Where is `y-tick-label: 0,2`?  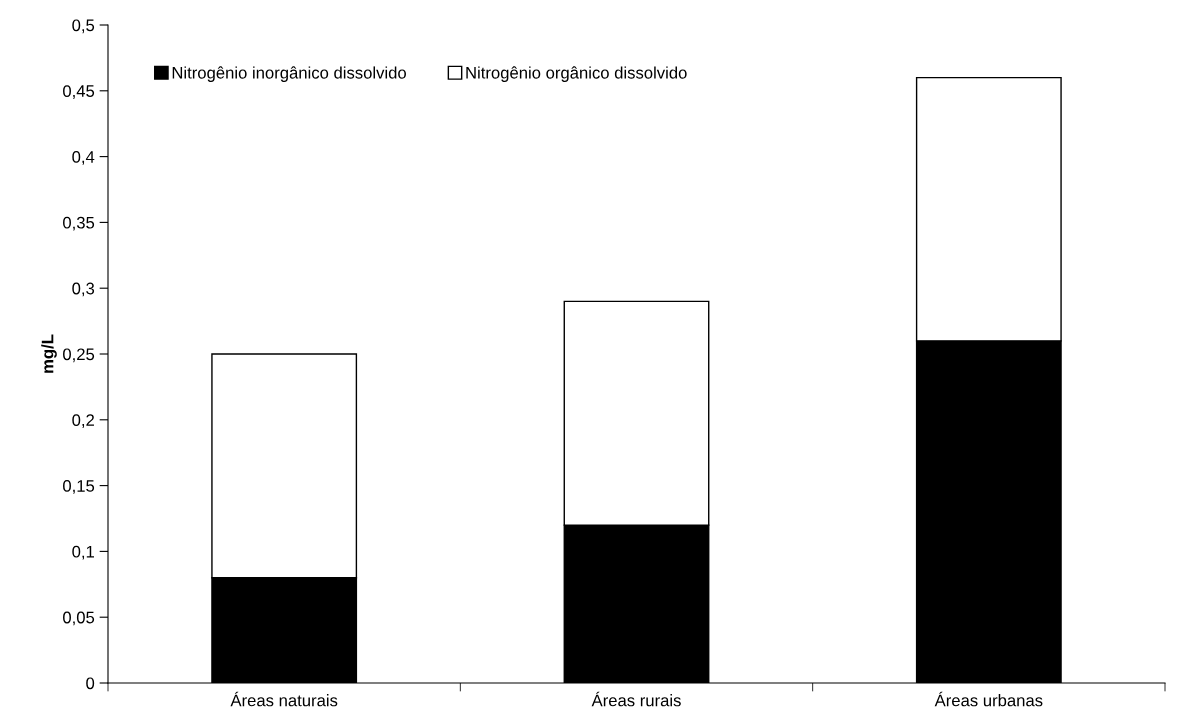
y-tick-label: 0,2 is located at coordinates (83, 421).